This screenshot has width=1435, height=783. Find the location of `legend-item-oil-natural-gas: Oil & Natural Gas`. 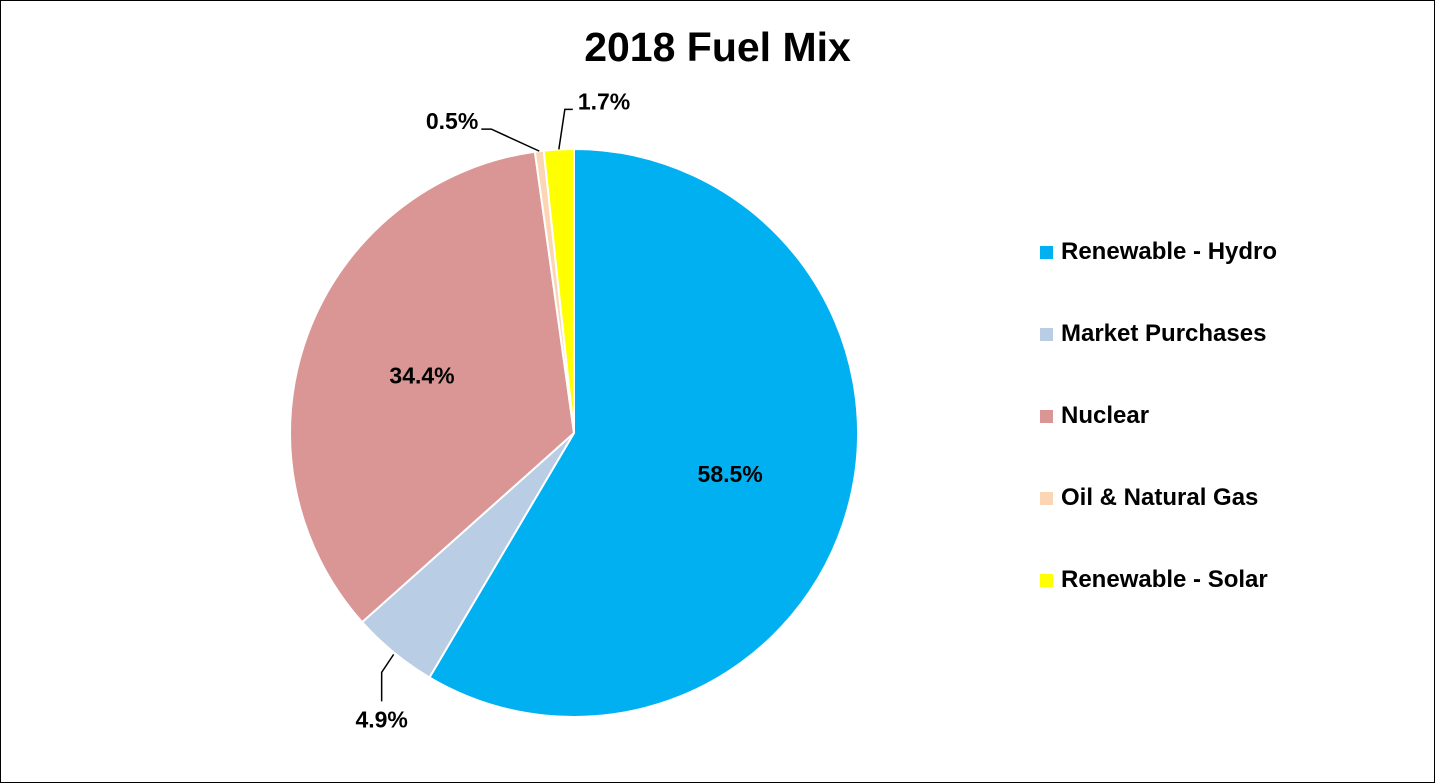

legend-item-oil-natural-gas: Oil & Natural Gas is located at coordinates (1158, 498).